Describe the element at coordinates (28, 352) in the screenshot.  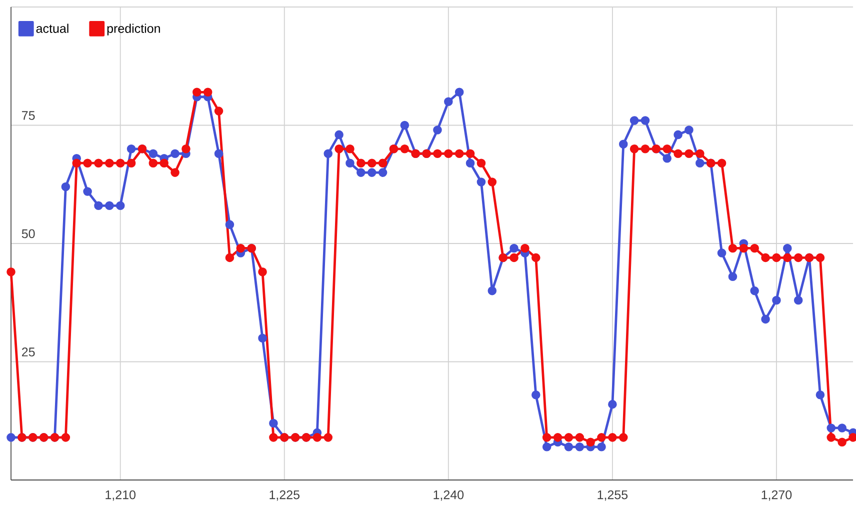
I see `y-tick-label: 25` at that location.